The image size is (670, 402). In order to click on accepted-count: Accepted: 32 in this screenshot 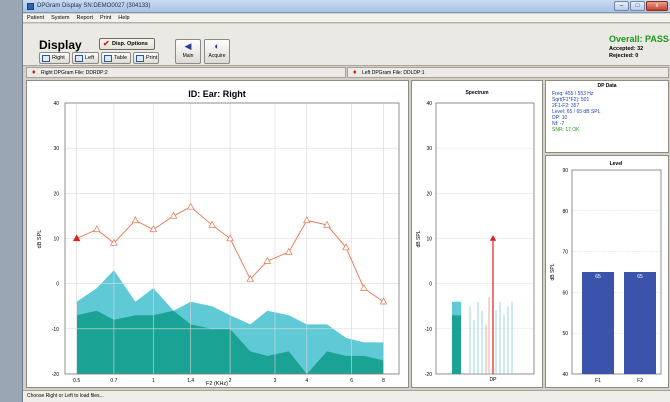, I will do `click(626, 49)`.